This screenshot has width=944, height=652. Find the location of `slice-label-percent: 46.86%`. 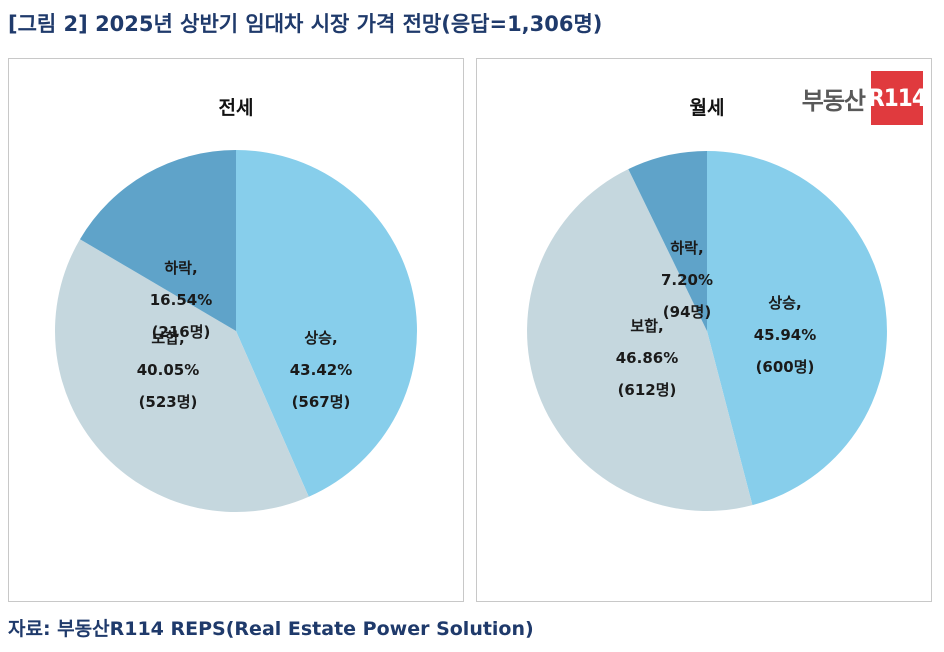

slice-label-percent: 46.86% is located at coordinates (647, 358).